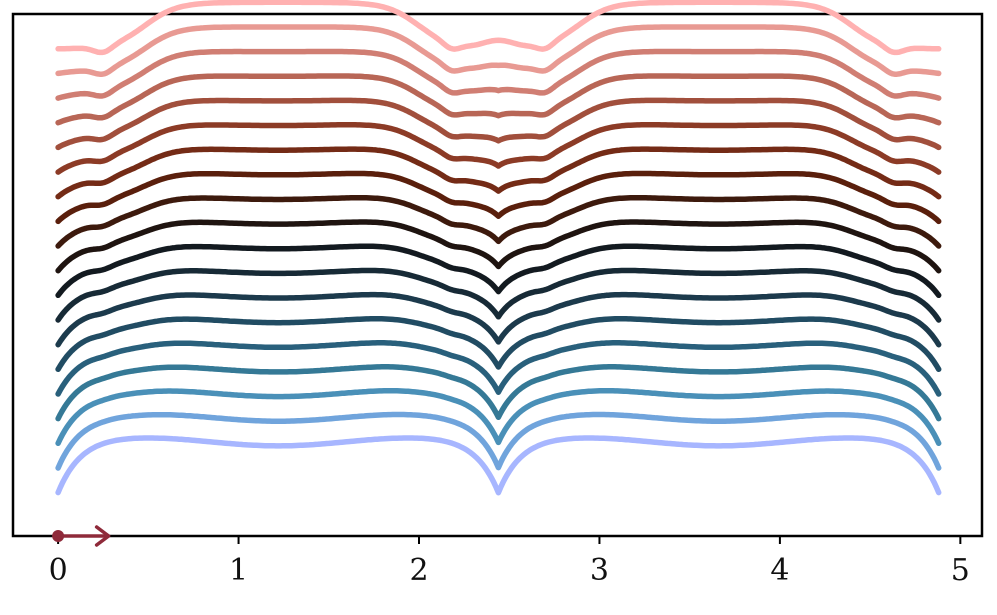 Image resolution: width=997 pixels, height=615 pixels. I want to click on marker-arrow-head, so click(102, 536).